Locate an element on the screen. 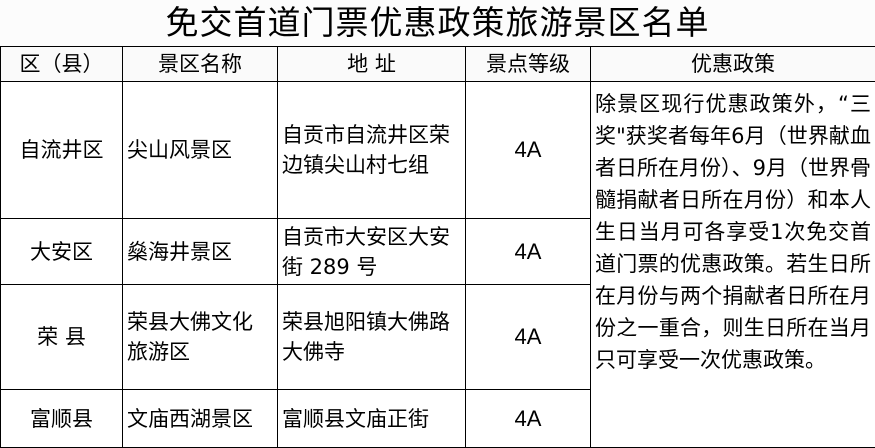 Image resolution: width=875 pixels, height=448 pixels. name-cell: 文庙西湖景区 is located at coordinates (200, 419).